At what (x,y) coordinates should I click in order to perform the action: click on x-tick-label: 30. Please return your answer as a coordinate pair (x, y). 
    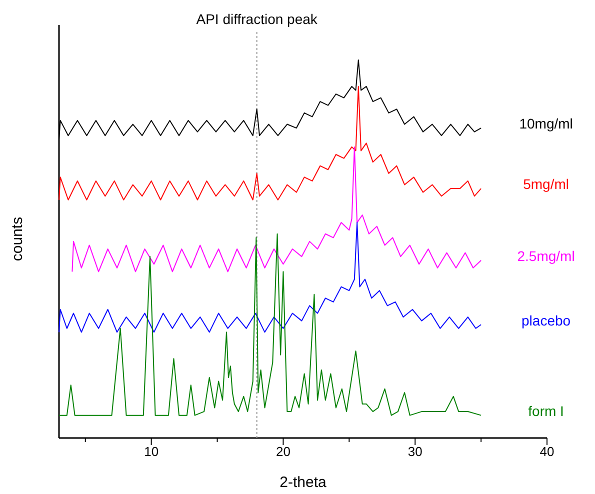
    Looking at the image, I should click on (415, 452).